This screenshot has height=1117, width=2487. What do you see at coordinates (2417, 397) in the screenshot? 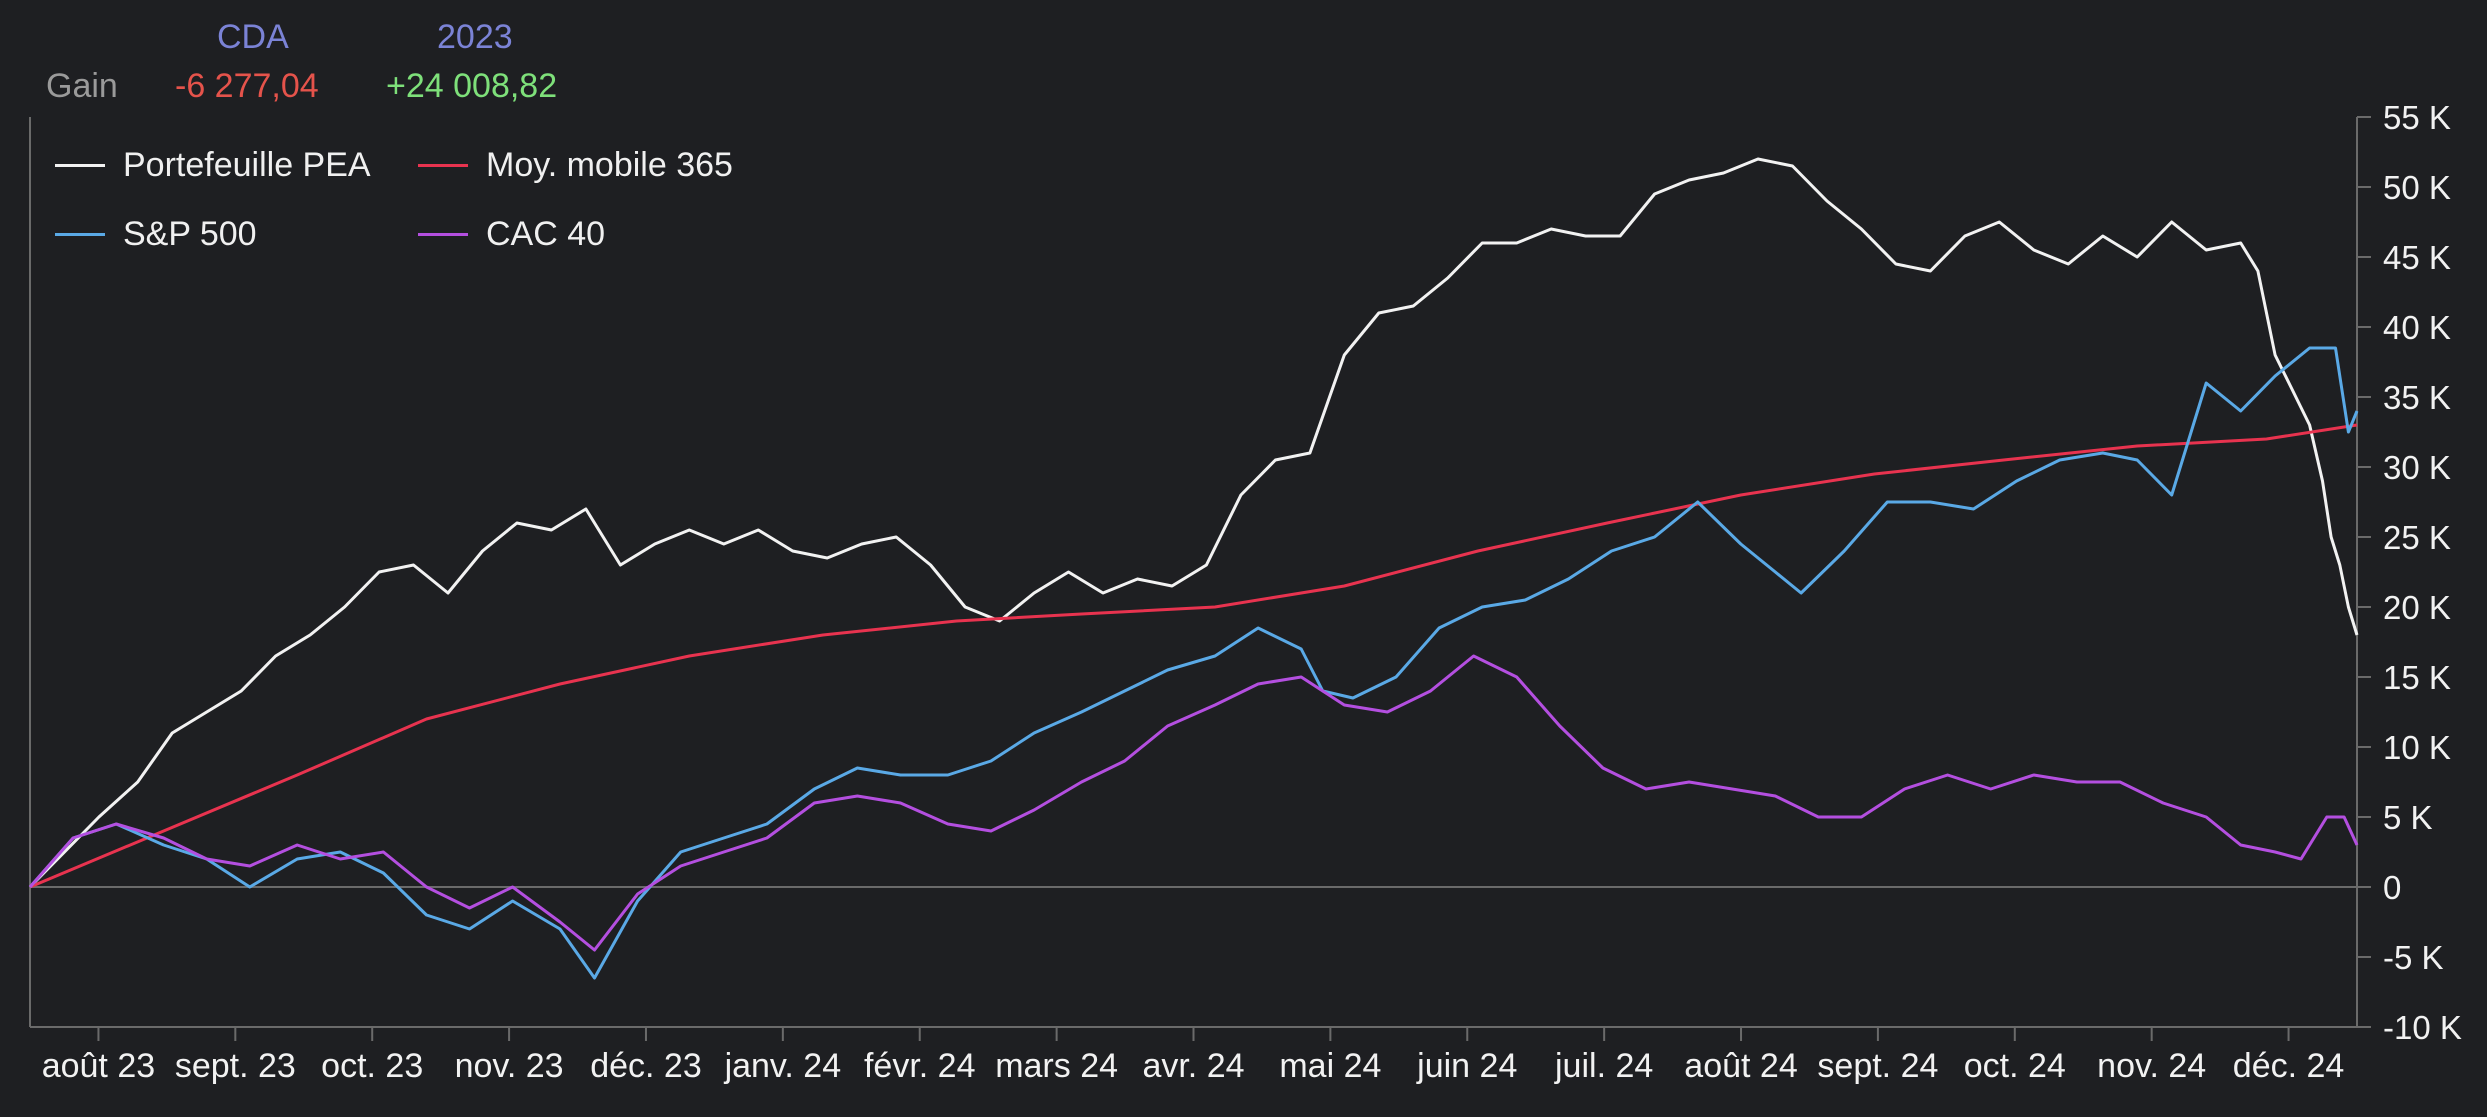
I see `y-tick-label: 35 K` at bounding box center [2417, 397].